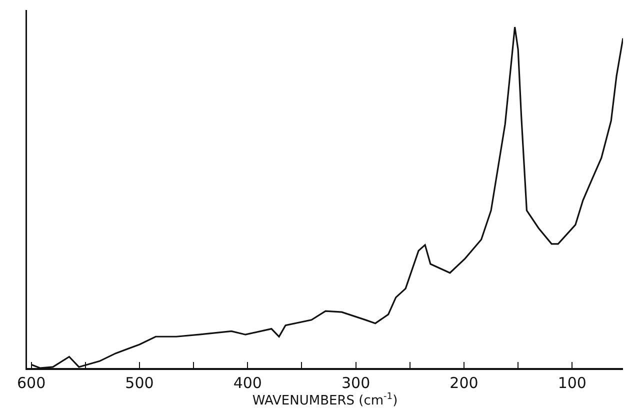 The height and width of the screenshot is (412, 625). Describe the element at coordinates (247, 383) in the screenshot. I see `x-tick-label: 400` at that location.